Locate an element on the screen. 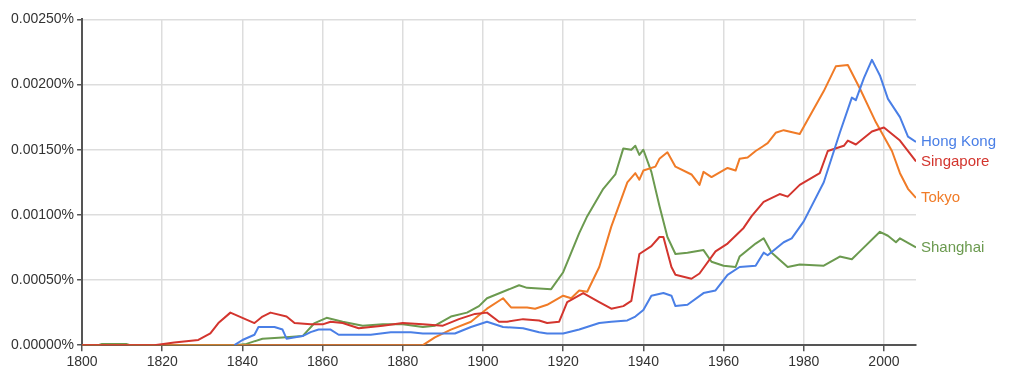 Image resolution: width=1024 pixels, height=382 pixels. x-tick-label: 1800 is located at coordinates (82, 361).